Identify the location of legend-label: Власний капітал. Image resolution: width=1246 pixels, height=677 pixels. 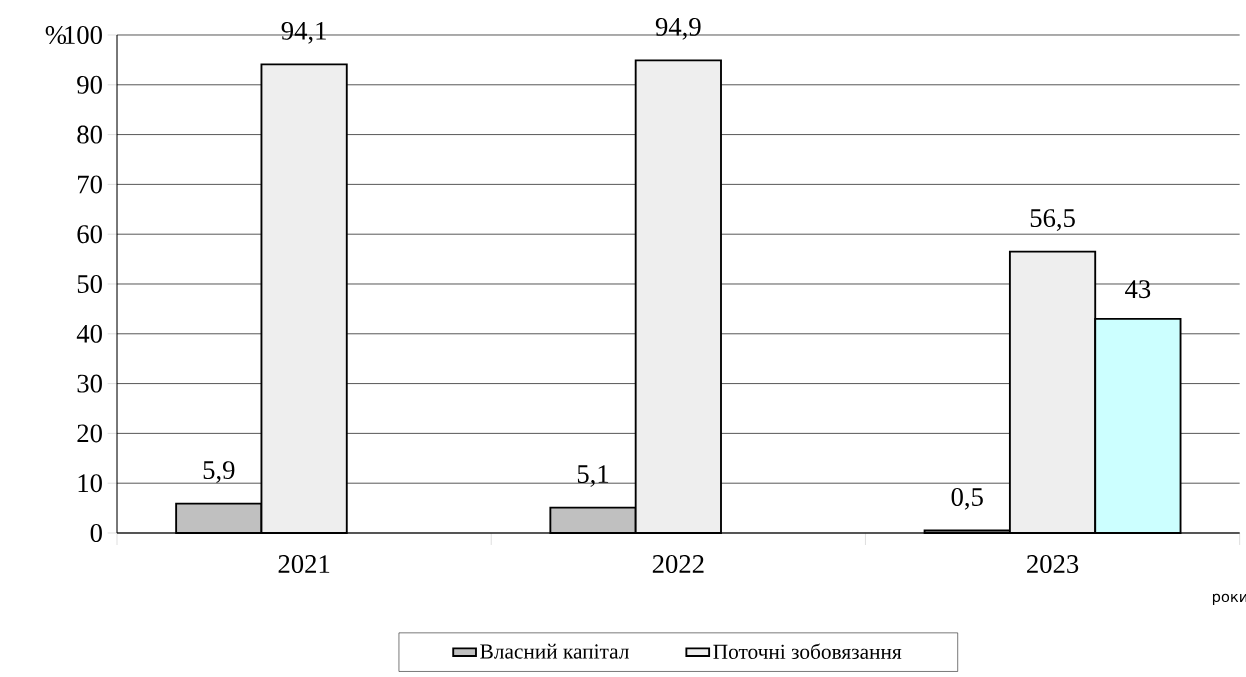
(554, 651).